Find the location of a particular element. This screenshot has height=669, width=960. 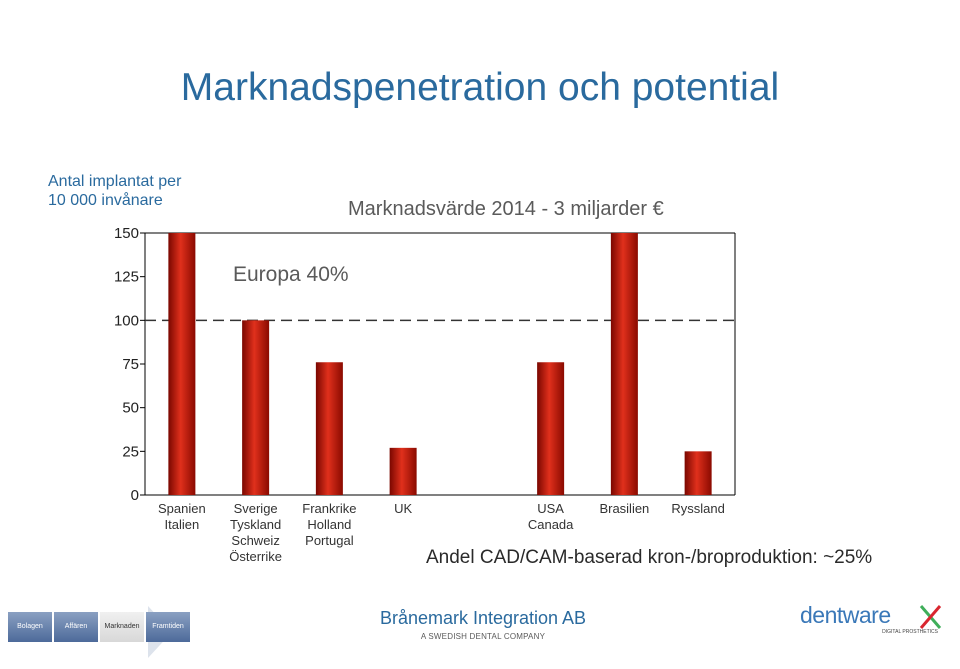

x-tick-label: Sverige is located at coordinates (256, 508).